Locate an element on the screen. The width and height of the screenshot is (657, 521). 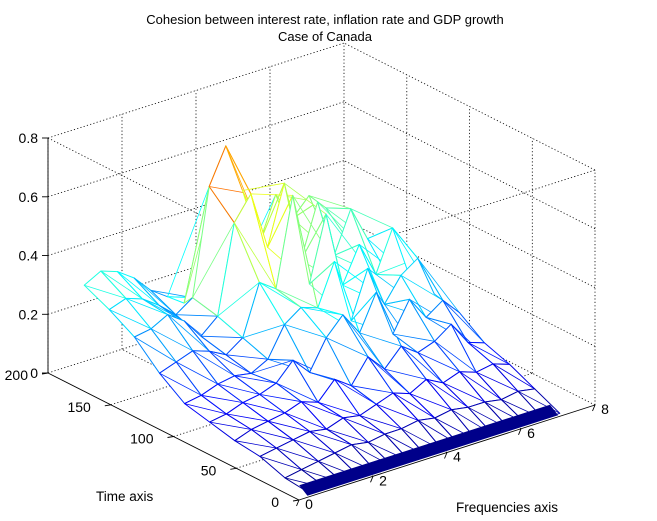
z-tick-label: 0.8 is located at coordinates (29, 138).